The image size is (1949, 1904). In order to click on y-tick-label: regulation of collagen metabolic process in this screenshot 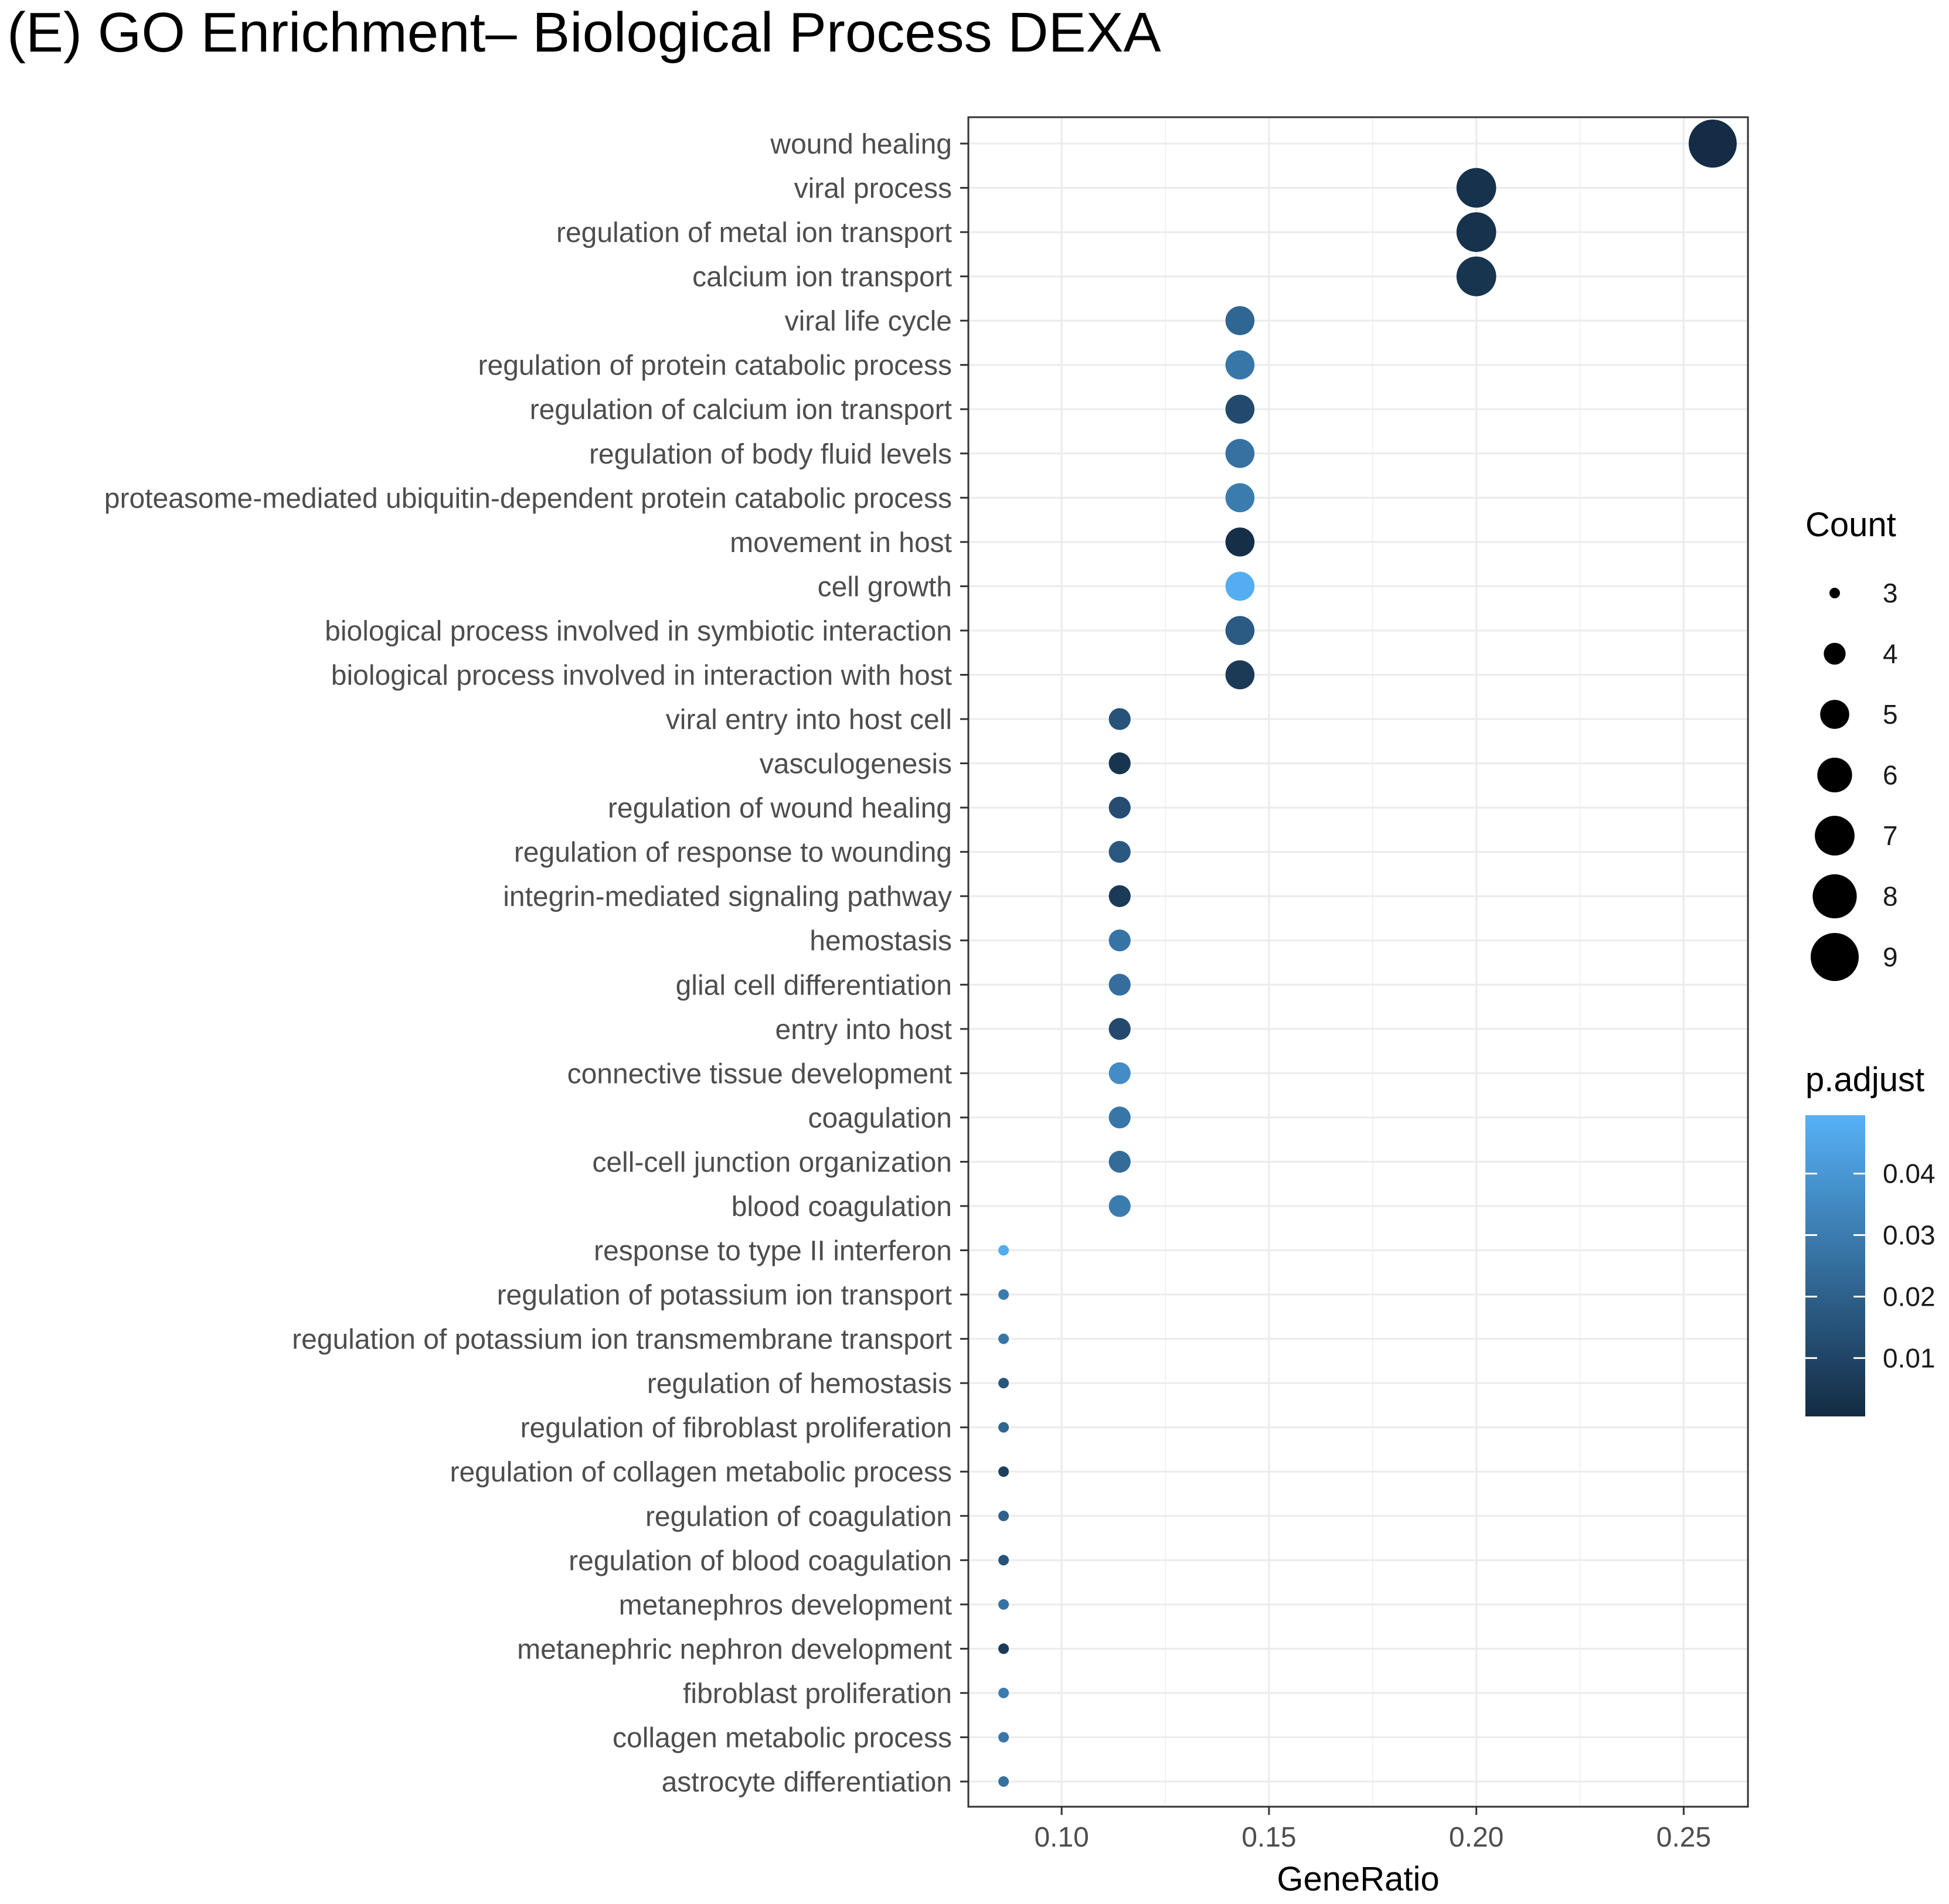, I will do `click(701, 1472)`.